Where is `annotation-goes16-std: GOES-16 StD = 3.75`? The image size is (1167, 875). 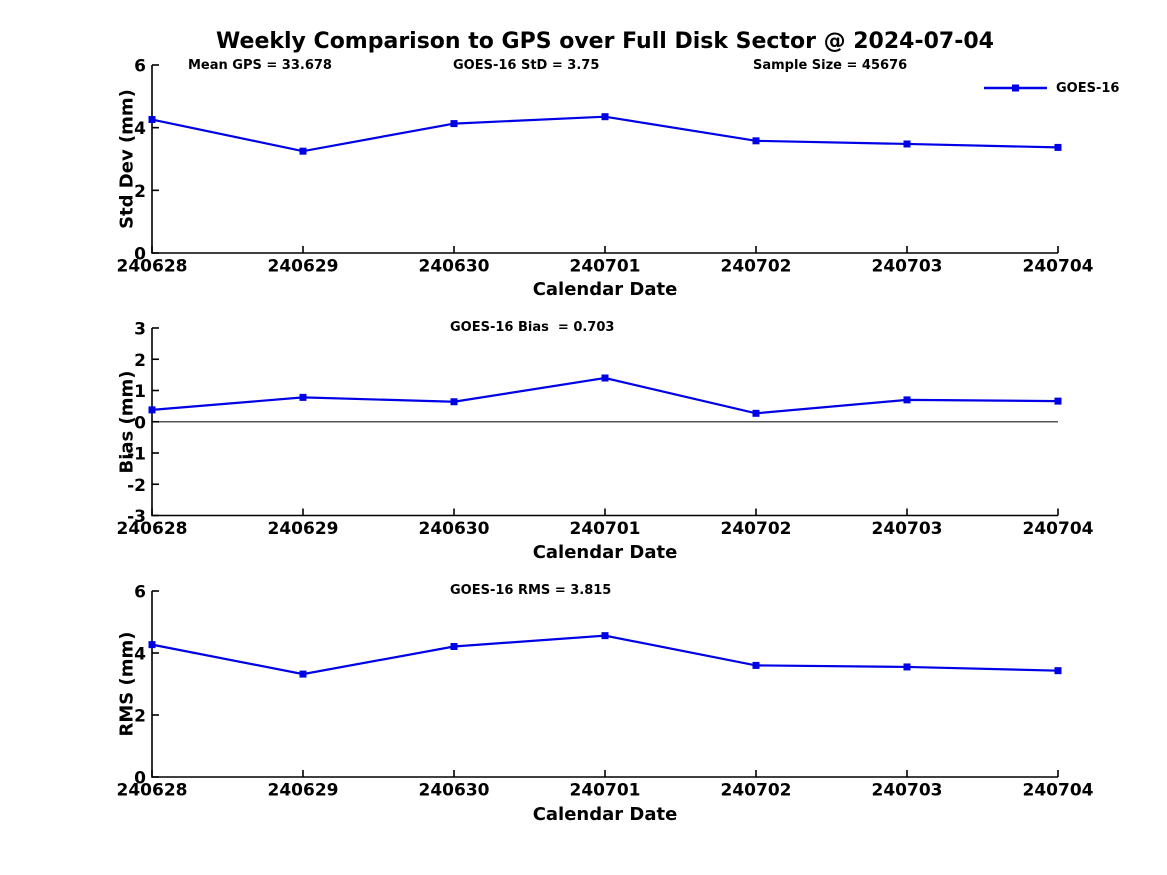
annotation-goes16-std: GOES-16 StD = 3.75 is located at coordinates (526, 65).